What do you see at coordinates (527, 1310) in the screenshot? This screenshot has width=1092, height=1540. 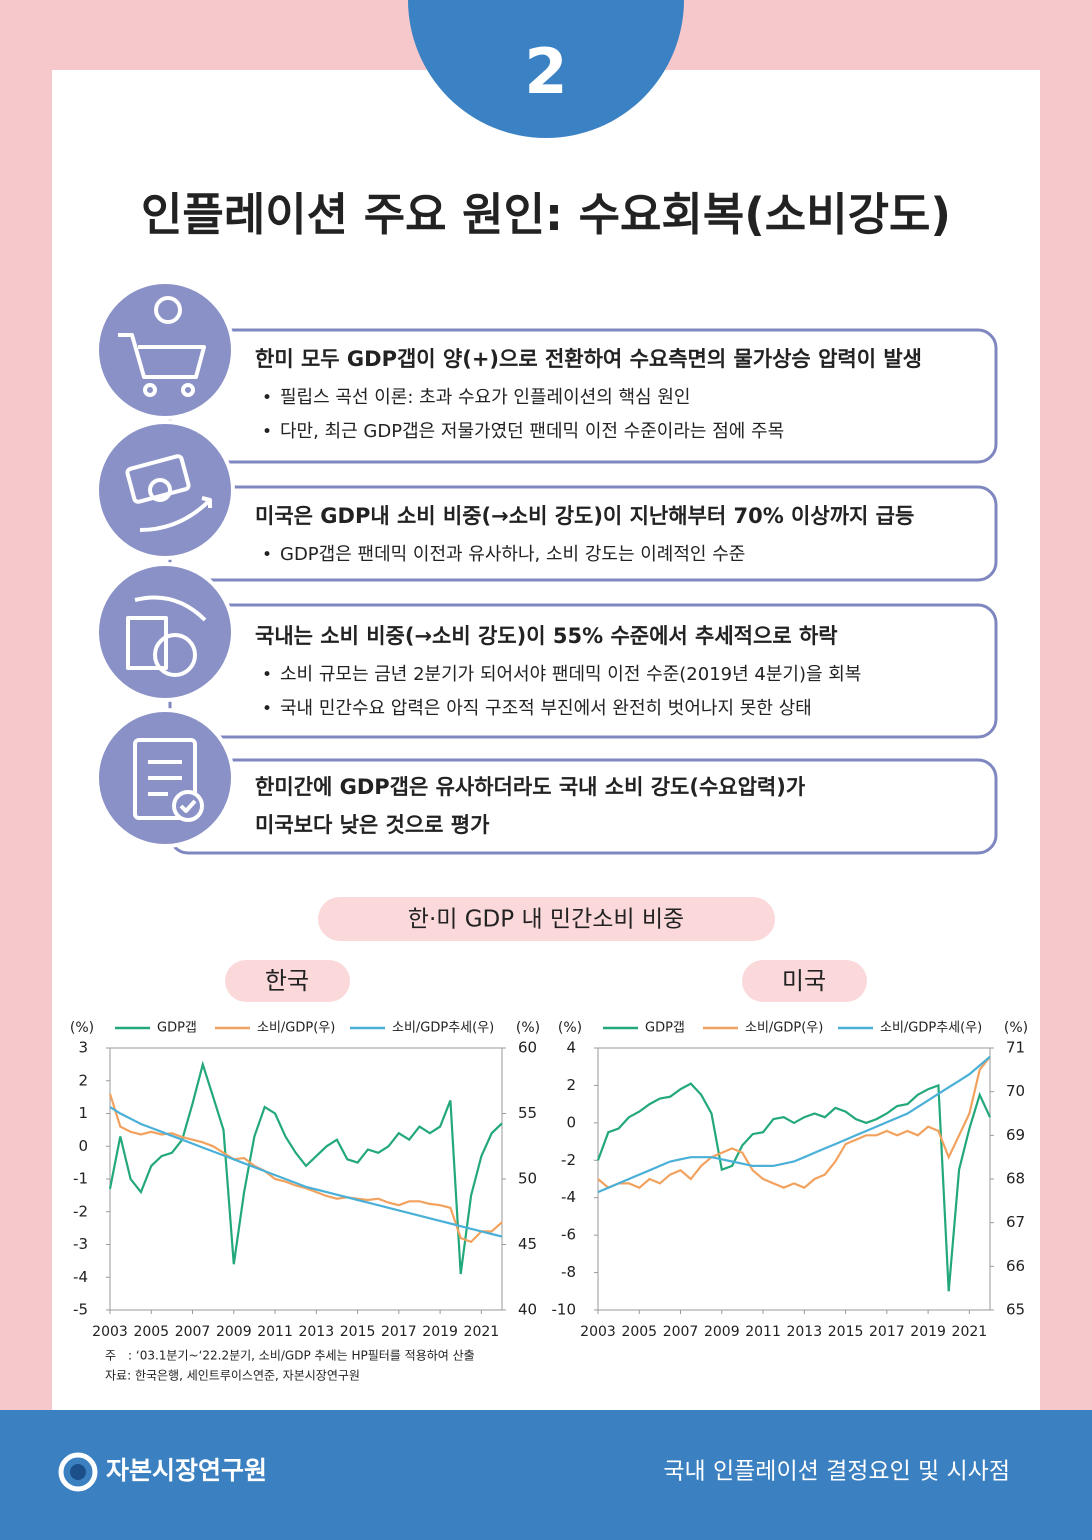 I see `y2-tick-label: 40` at bounding box center [527, 1310].